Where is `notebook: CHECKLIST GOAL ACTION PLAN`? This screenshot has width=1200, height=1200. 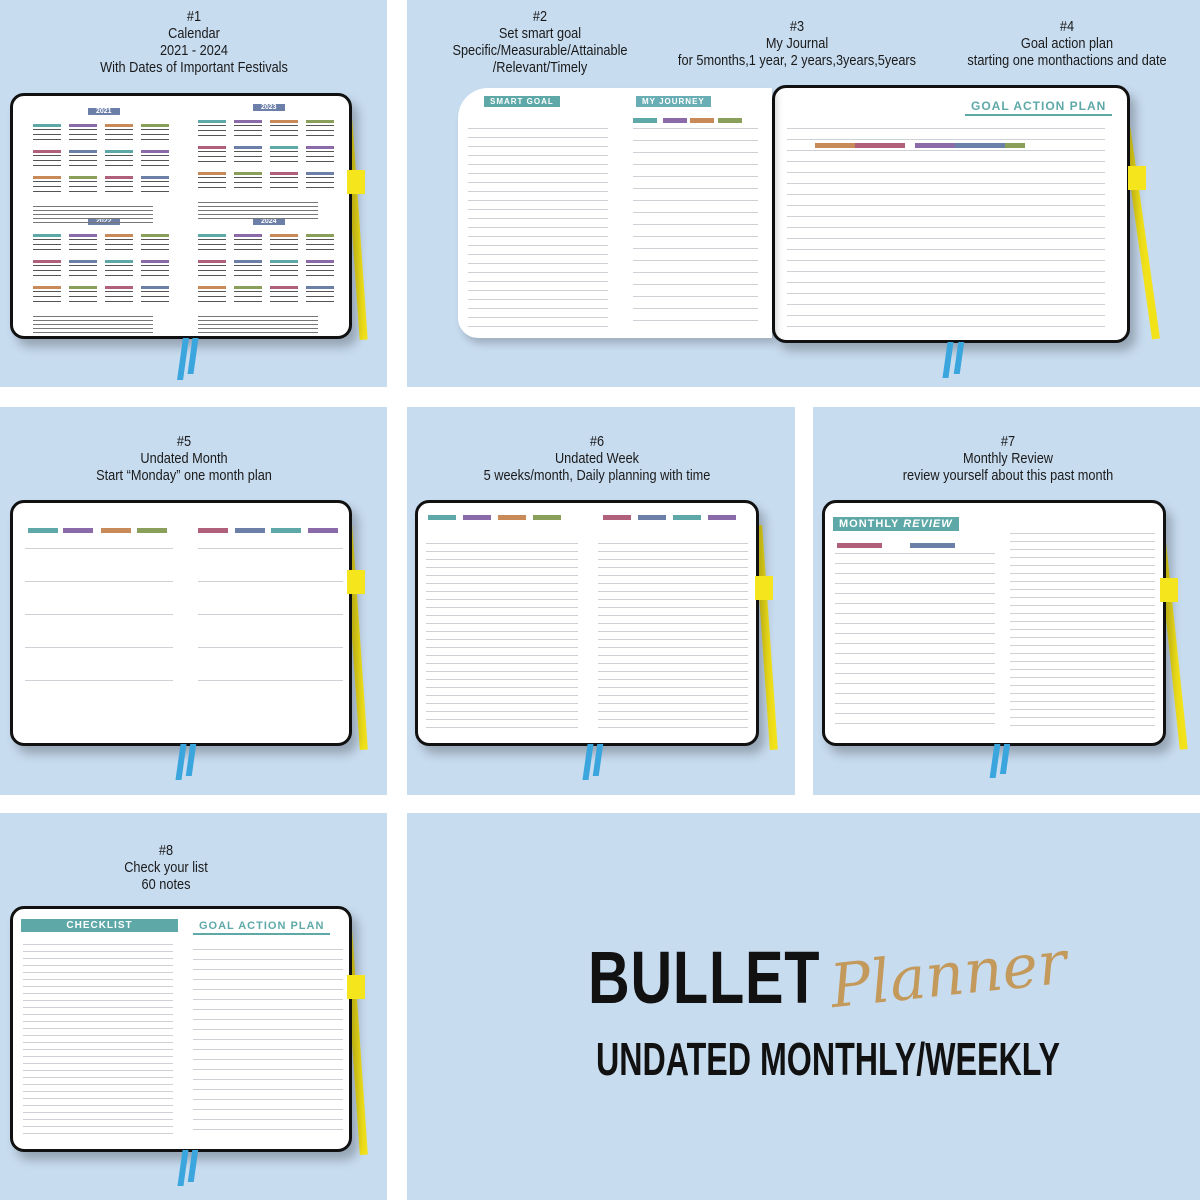 notebook: CHECKLIST GOAL ACTION PLAN is located at coordinates (181, 1029).